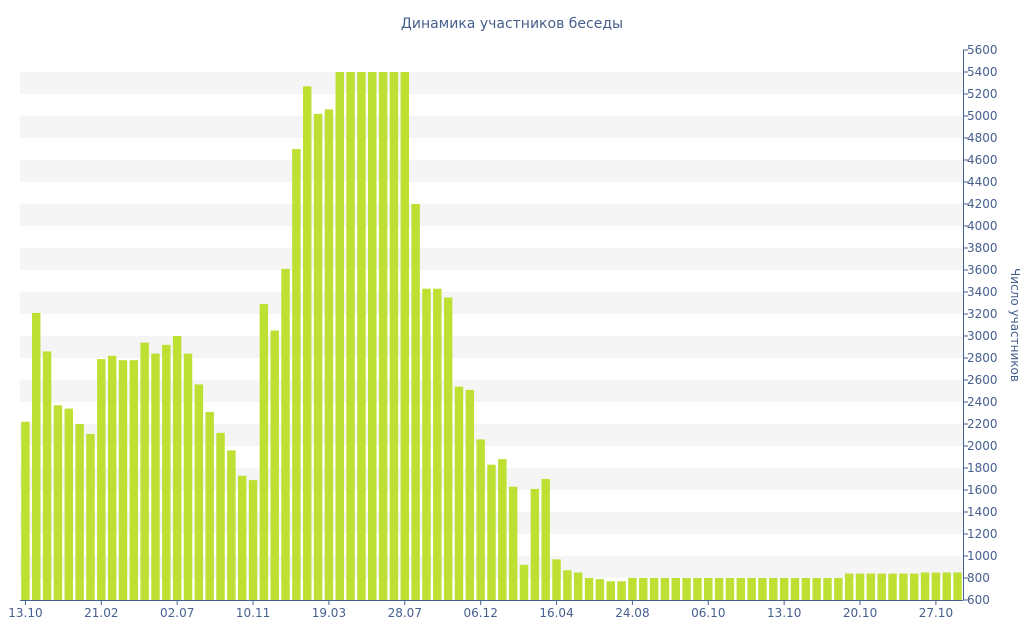 The height and width of the screenshot is (644, 1024). I want to click on y-tick-label: 3400, so click(982, 292).